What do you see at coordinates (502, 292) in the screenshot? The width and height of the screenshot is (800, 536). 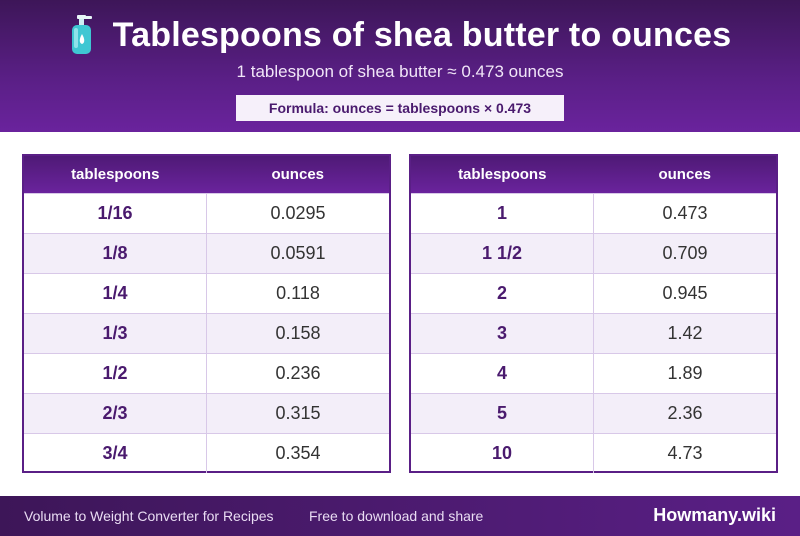 I see `tablespoons-cell: 2` at bounding box center [502, 292].